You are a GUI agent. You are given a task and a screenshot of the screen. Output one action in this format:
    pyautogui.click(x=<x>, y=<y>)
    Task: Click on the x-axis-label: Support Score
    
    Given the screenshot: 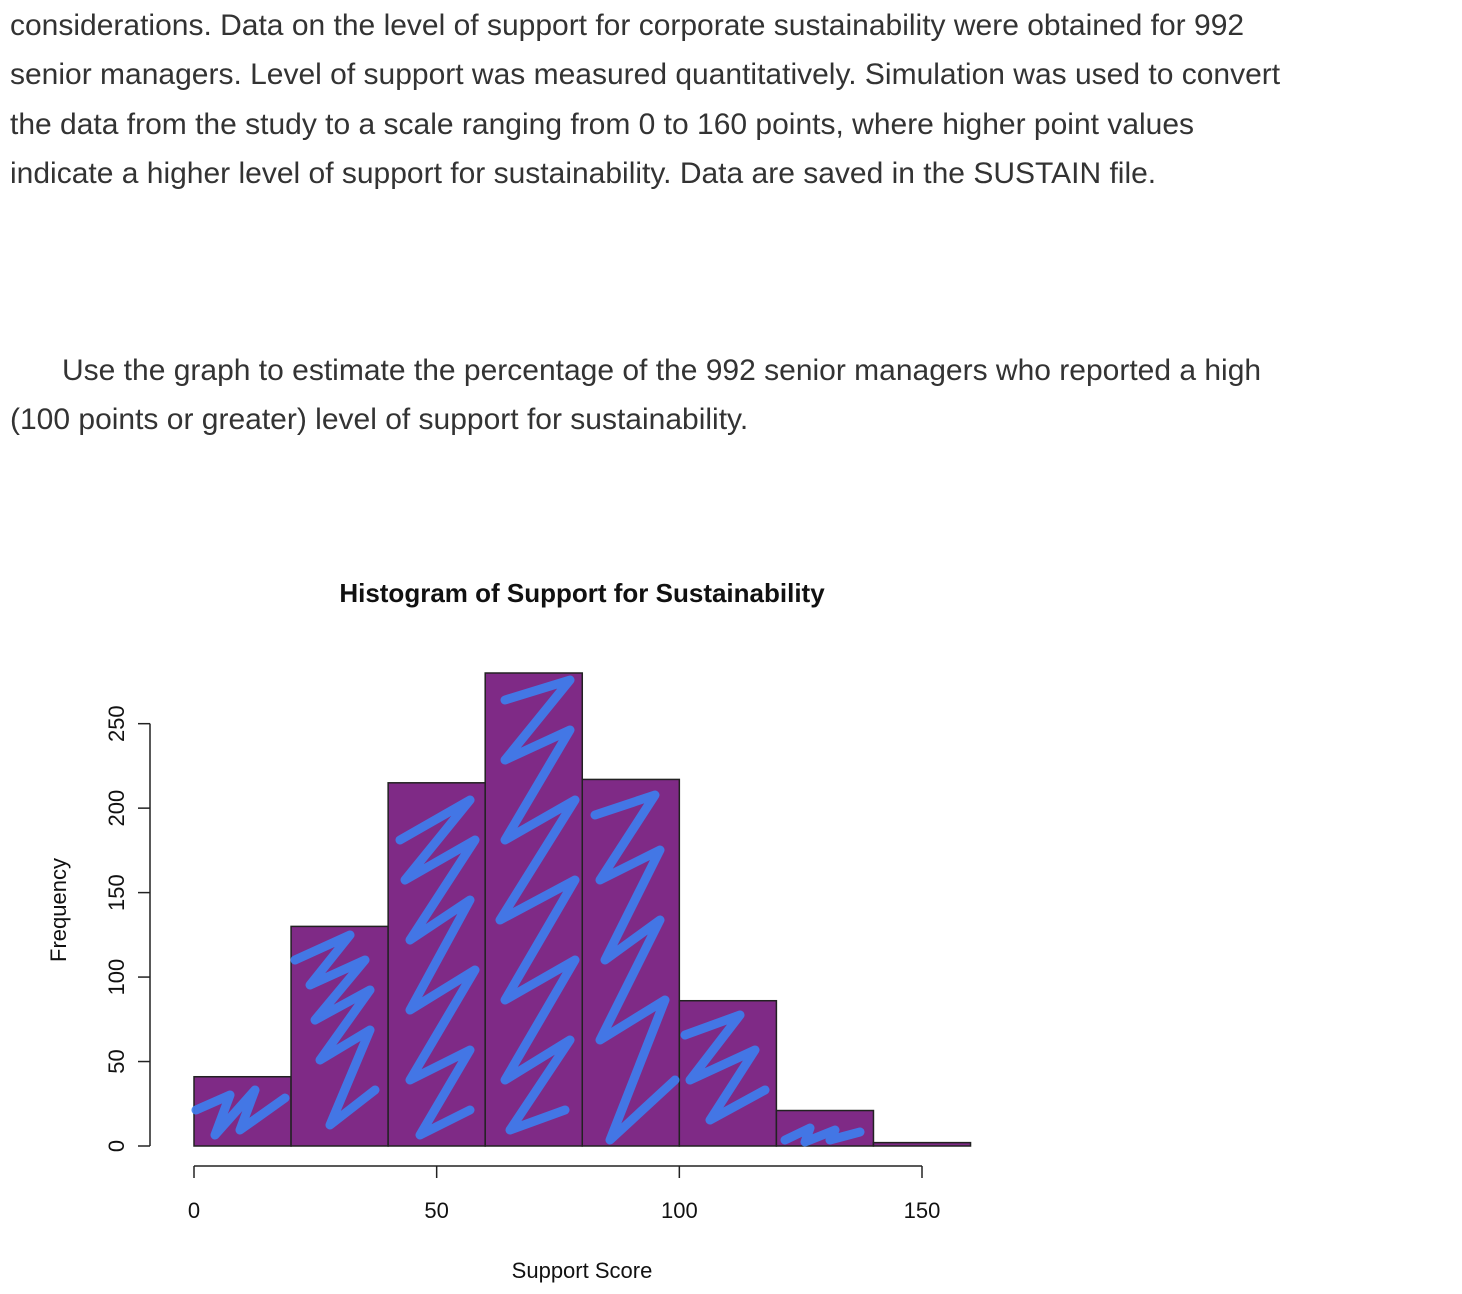 What is the action you would take?
    pyautogui.click(x=582, y=1270)
    